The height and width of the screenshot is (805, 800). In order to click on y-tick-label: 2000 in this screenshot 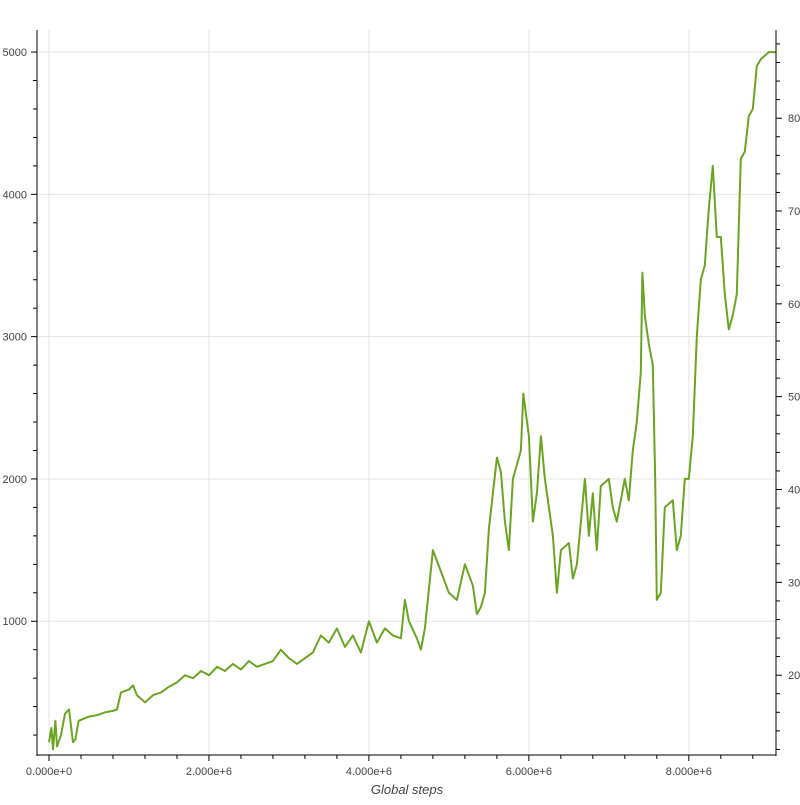, I will do `click(15, 480)`.